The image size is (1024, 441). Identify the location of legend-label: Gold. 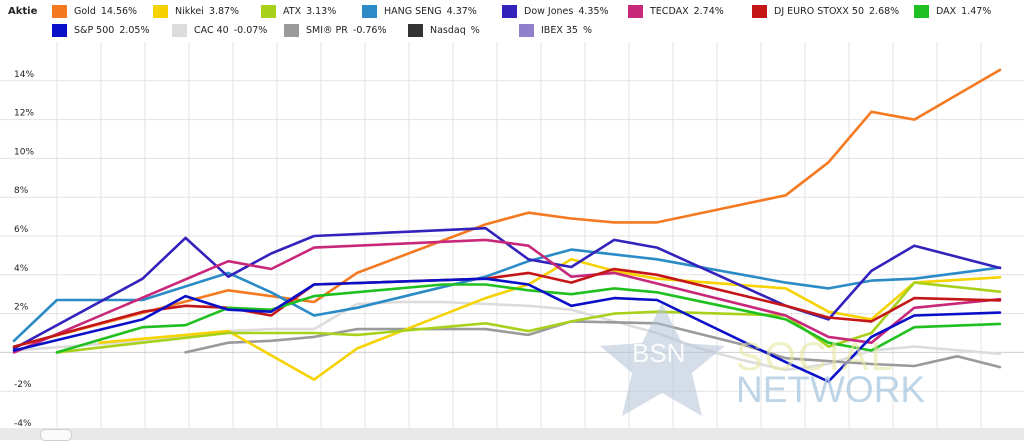
(85, 11).